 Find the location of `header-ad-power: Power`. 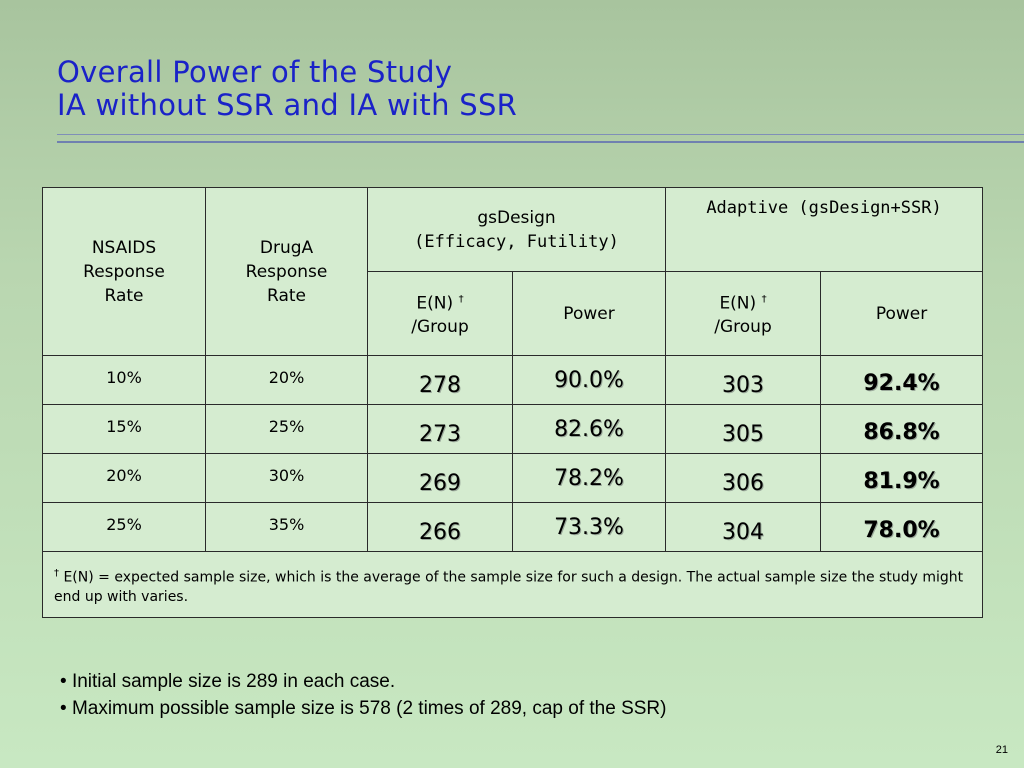

header-ad-power: Power is located at coordinates (902, 313).